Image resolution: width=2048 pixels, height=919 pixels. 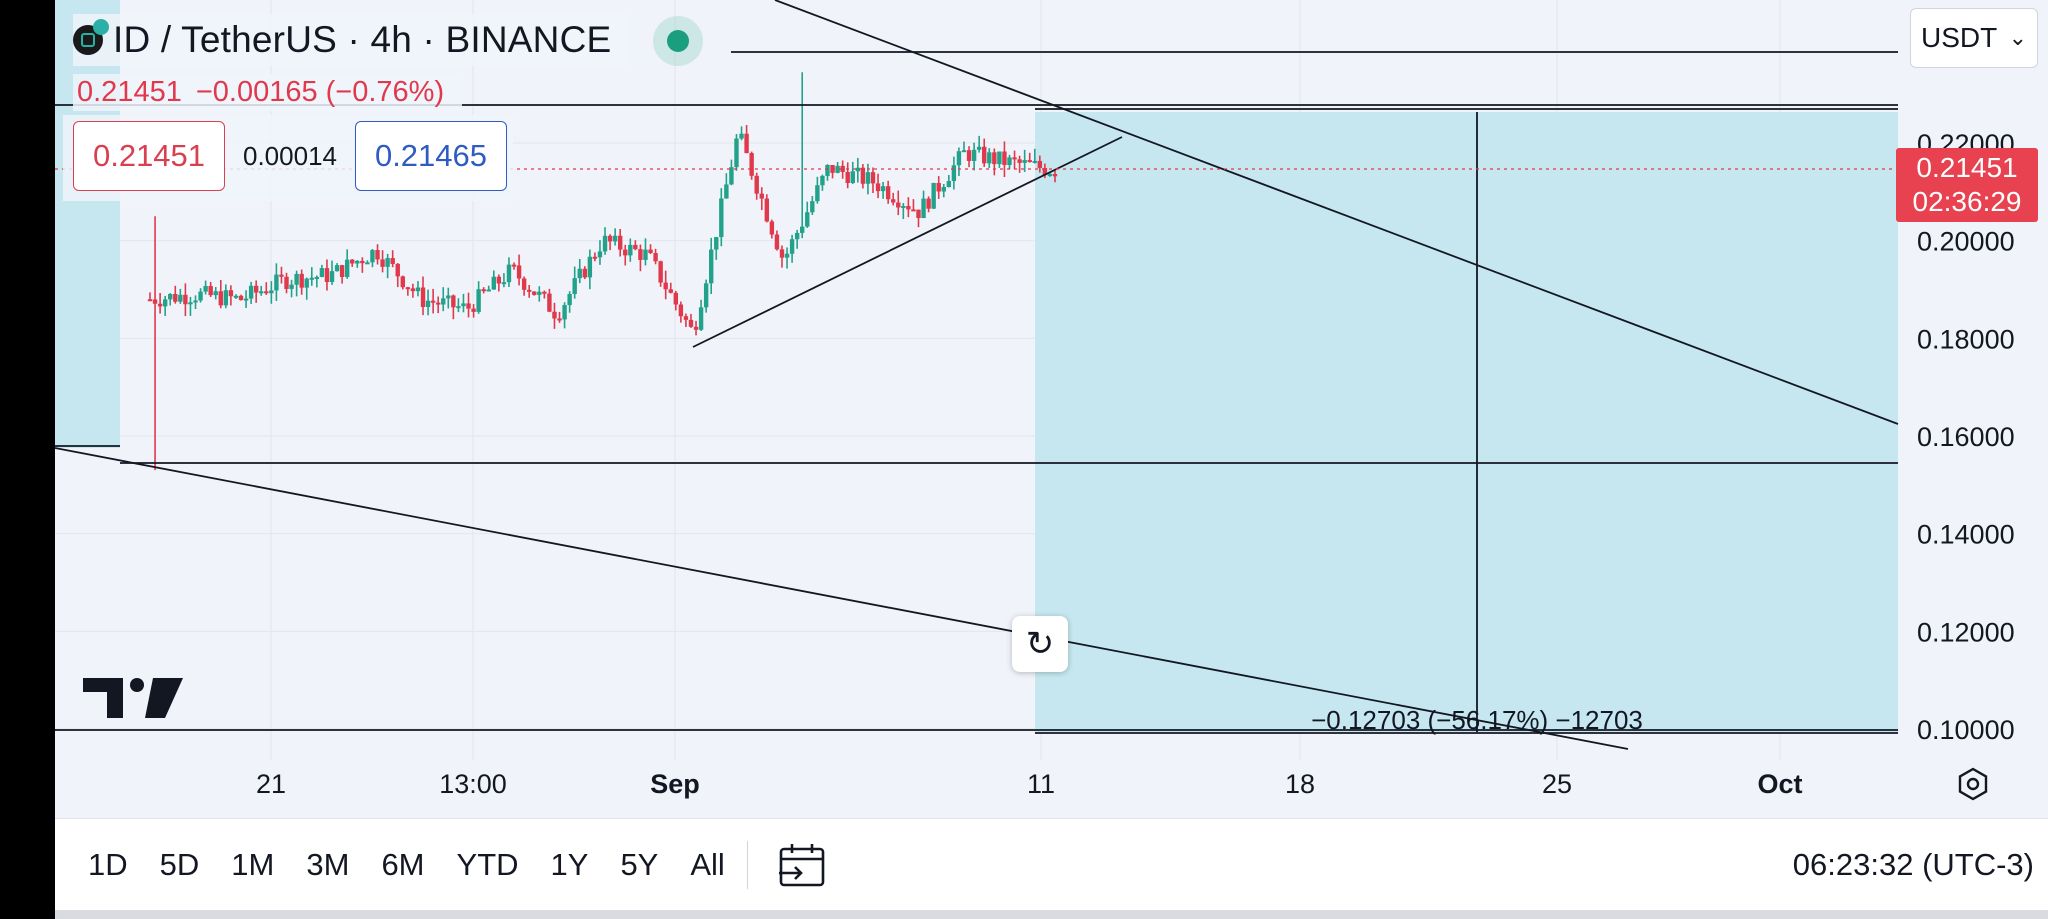 What do you see at coordinates (1966, 632) in the screenshot?
I see `price-axis-label: 0.12000` at bounding box center [1966, 632].